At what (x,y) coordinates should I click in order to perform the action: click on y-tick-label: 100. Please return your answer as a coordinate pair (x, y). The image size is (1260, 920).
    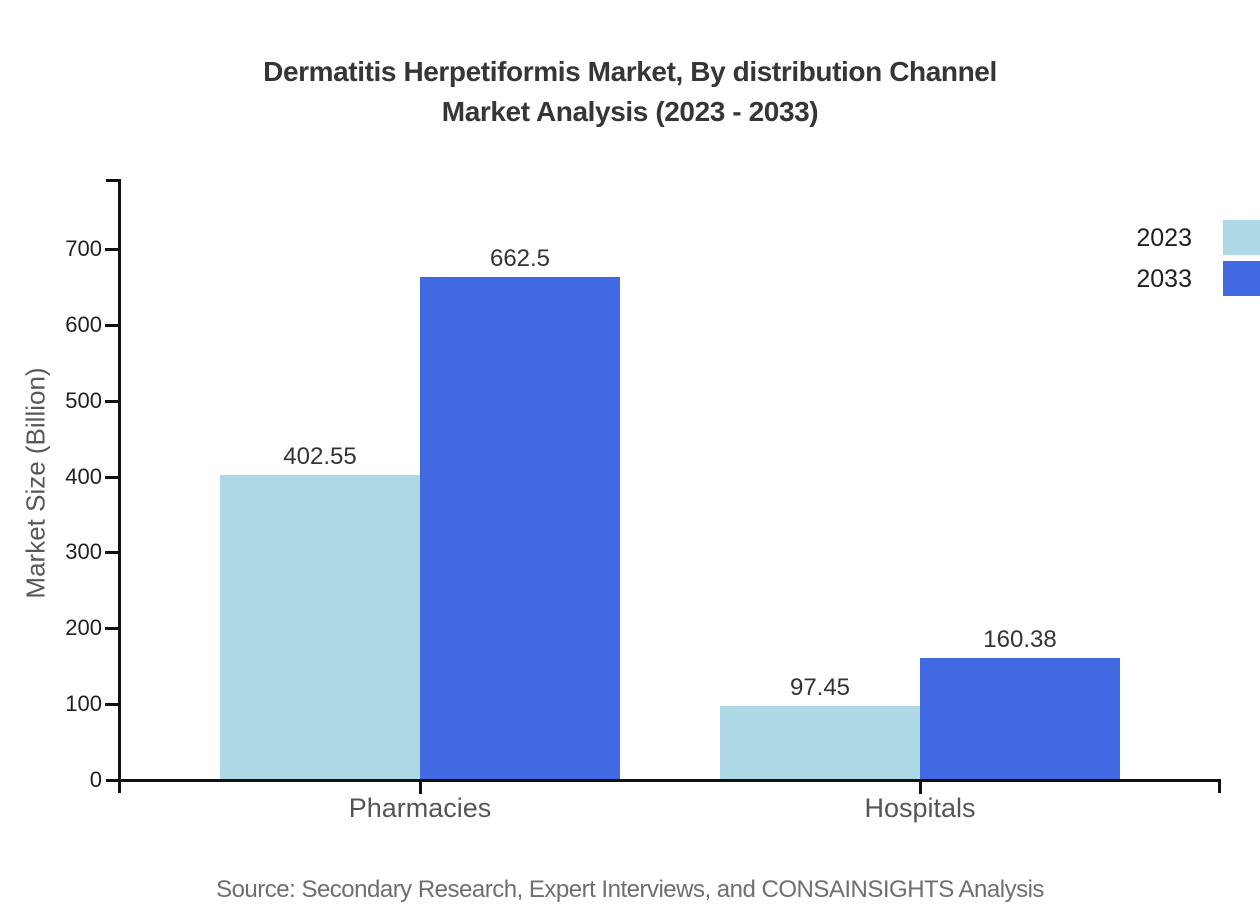
    Looking at the image, I should click on (83, 703).